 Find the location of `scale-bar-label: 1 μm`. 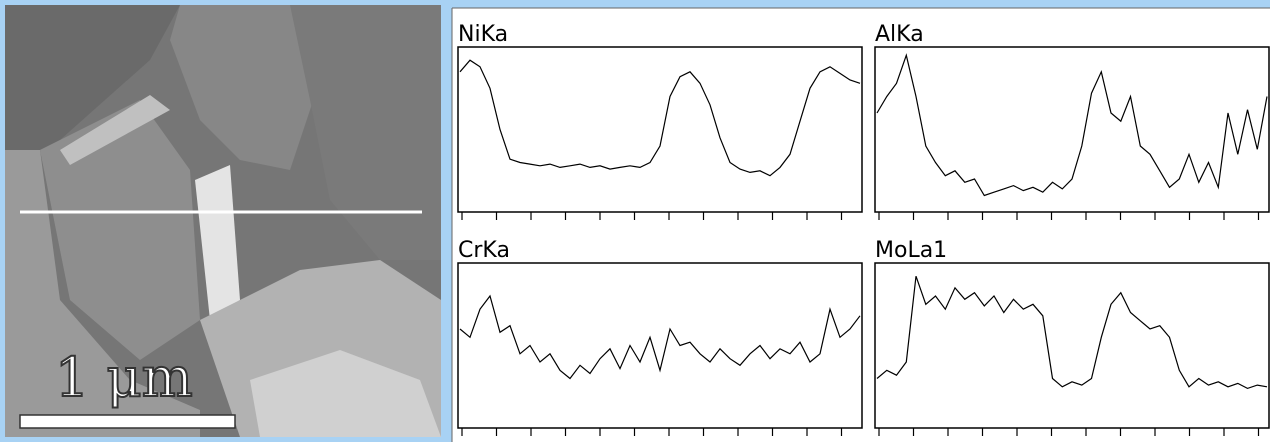

scale-bar-label: 1 μm is located at coordinates (124, 377).